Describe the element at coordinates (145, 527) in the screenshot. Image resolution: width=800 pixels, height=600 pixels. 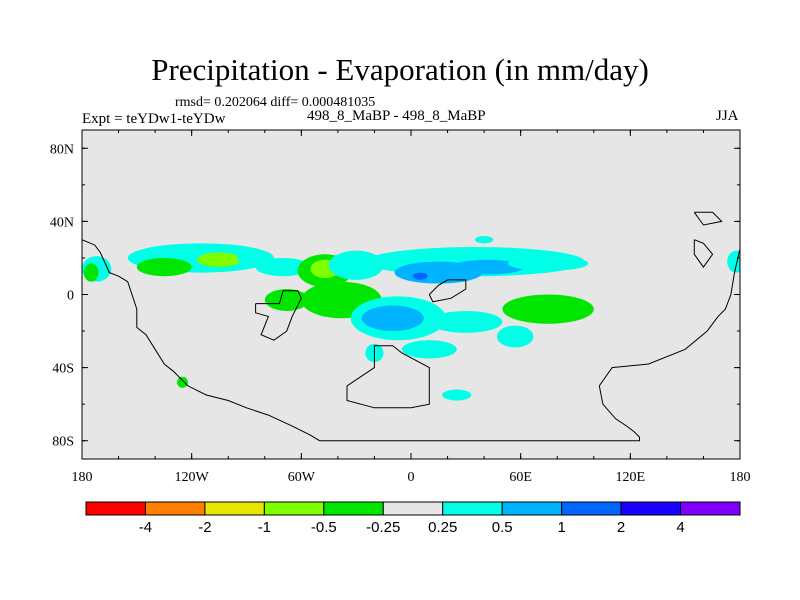
I see `colorbar-label-0: -4` at that location.